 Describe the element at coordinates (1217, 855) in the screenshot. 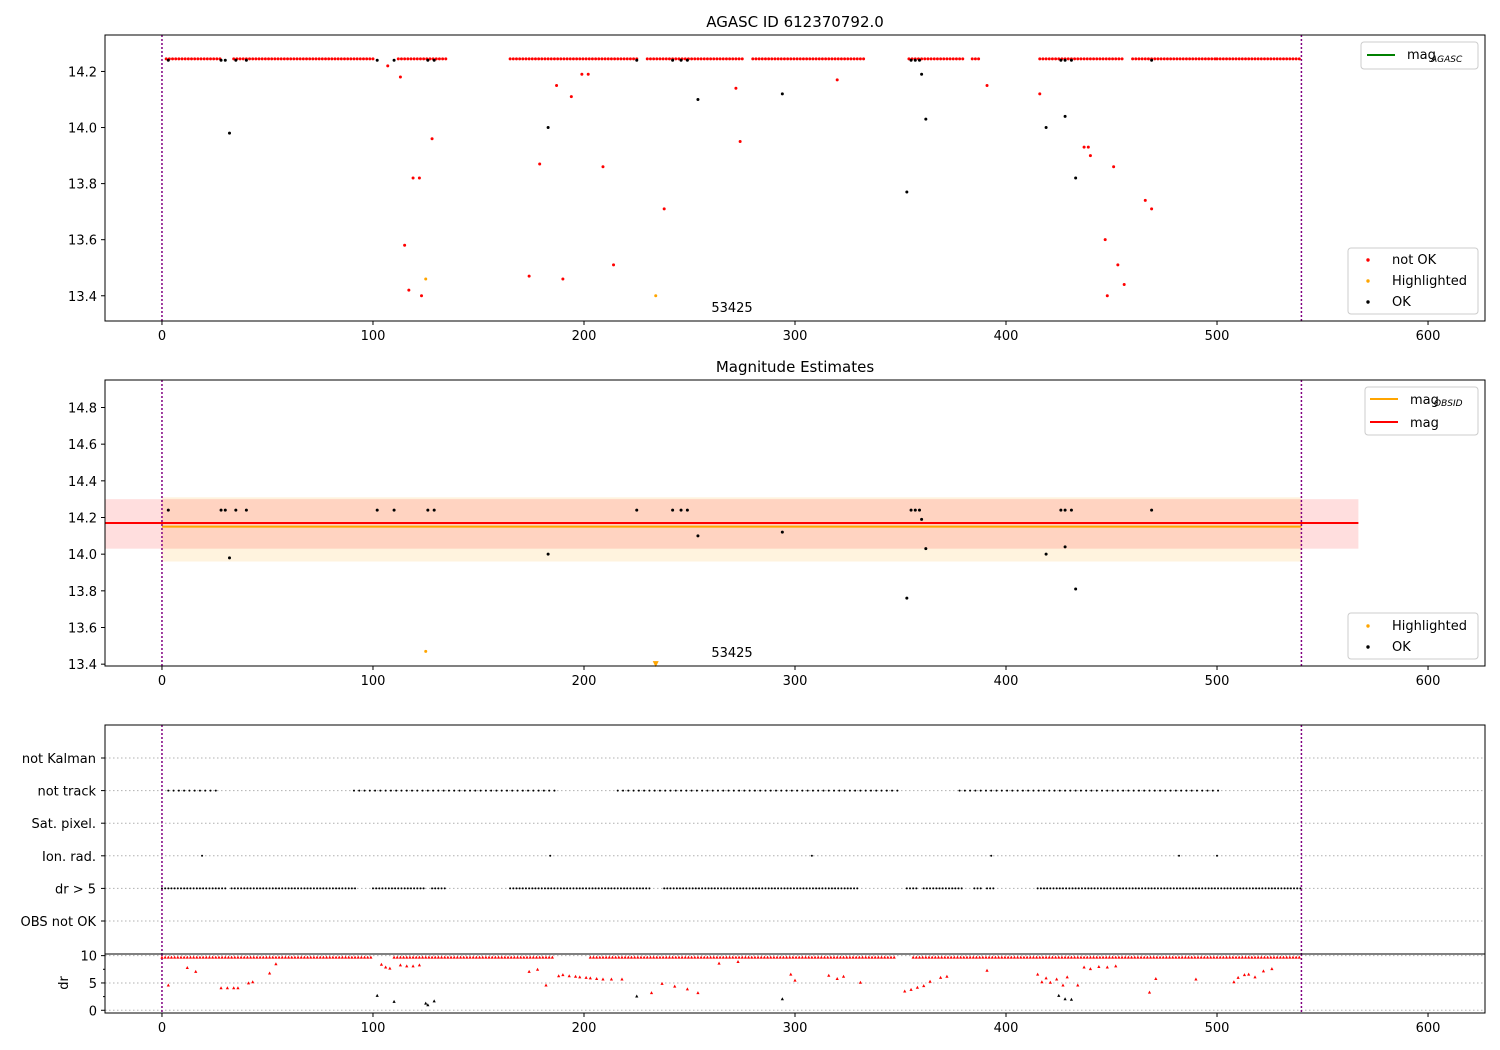

I see `flag-point-ion-rad` at that location.